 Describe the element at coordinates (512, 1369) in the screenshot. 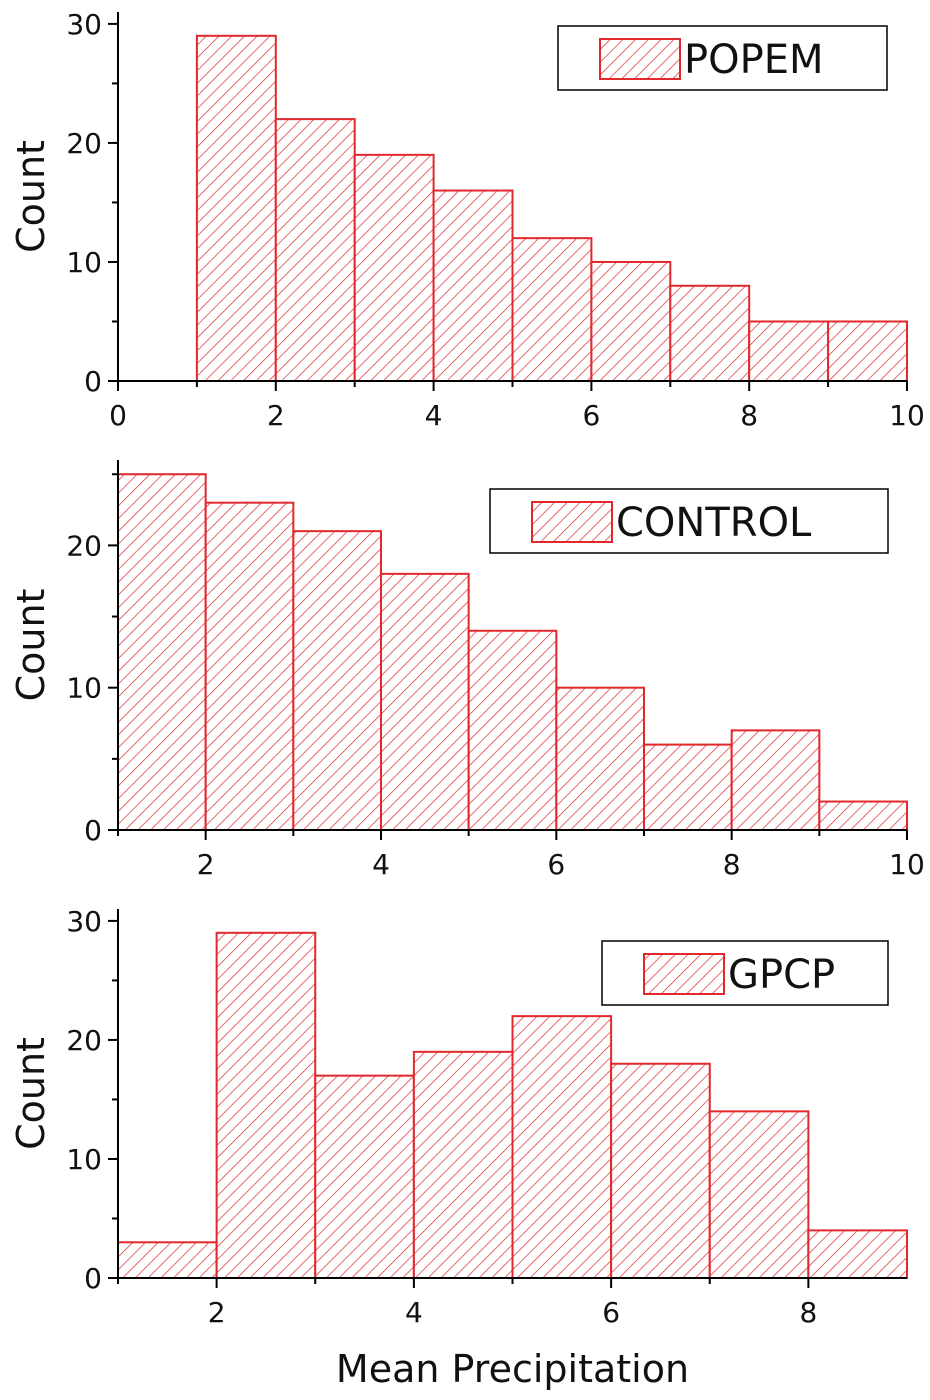

I see `x-axis-title: Mean Precipitation` at that location.